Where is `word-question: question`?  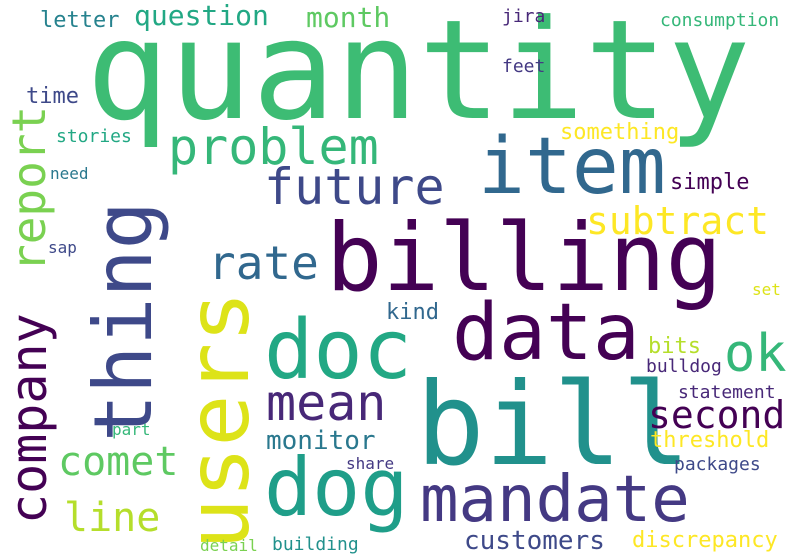 word-question: question is located at coordinates (201, 16).